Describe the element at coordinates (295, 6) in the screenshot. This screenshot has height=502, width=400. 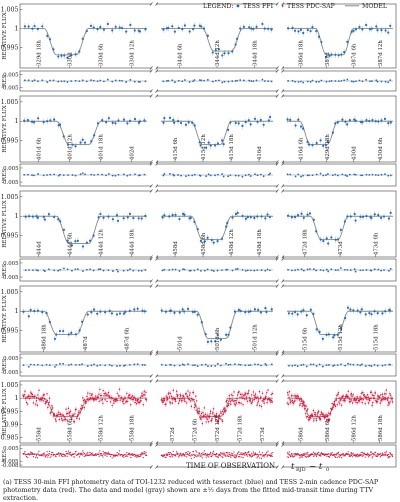
I see `legend: LEGEND: TESS FFI TESS PDC-SAP MODEL` at that location.